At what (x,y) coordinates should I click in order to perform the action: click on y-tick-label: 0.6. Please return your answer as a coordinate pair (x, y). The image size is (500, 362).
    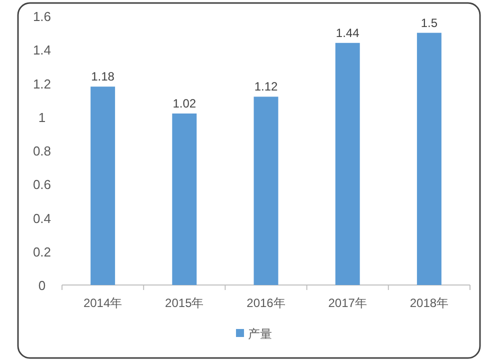
    Looking at the image, I should click on (42, 184).